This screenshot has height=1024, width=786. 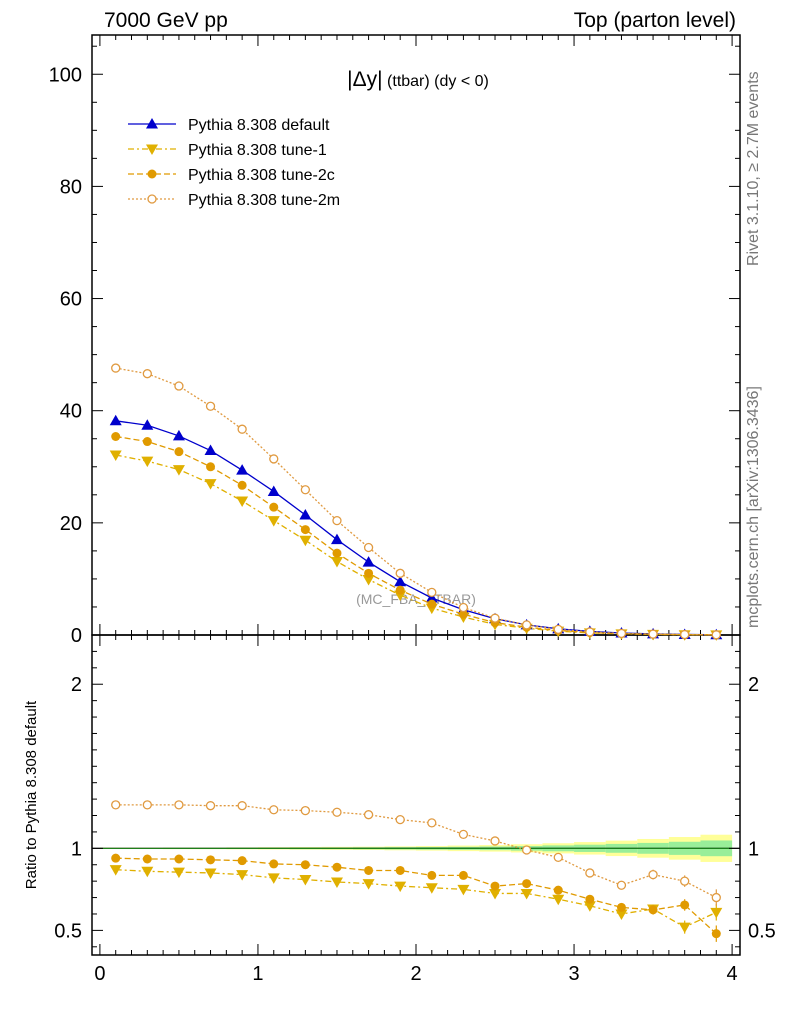 I want to click on x-tick-label: 4, so click(x=732, y=974).